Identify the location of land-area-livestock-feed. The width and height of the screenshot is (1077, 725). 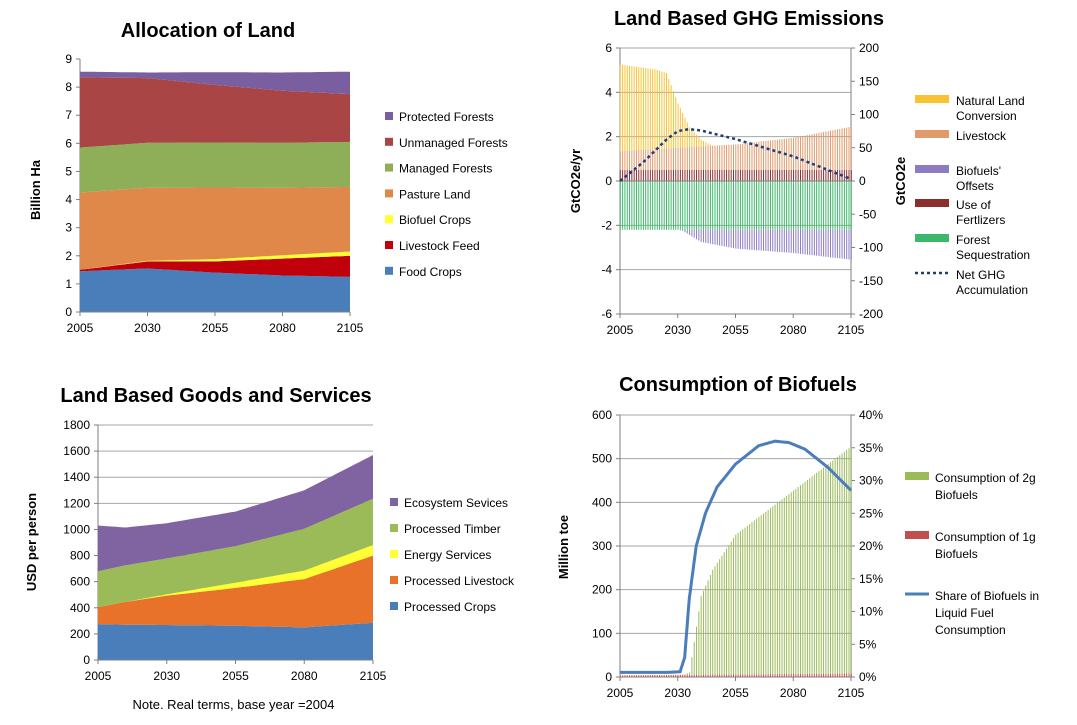
(215, 266).